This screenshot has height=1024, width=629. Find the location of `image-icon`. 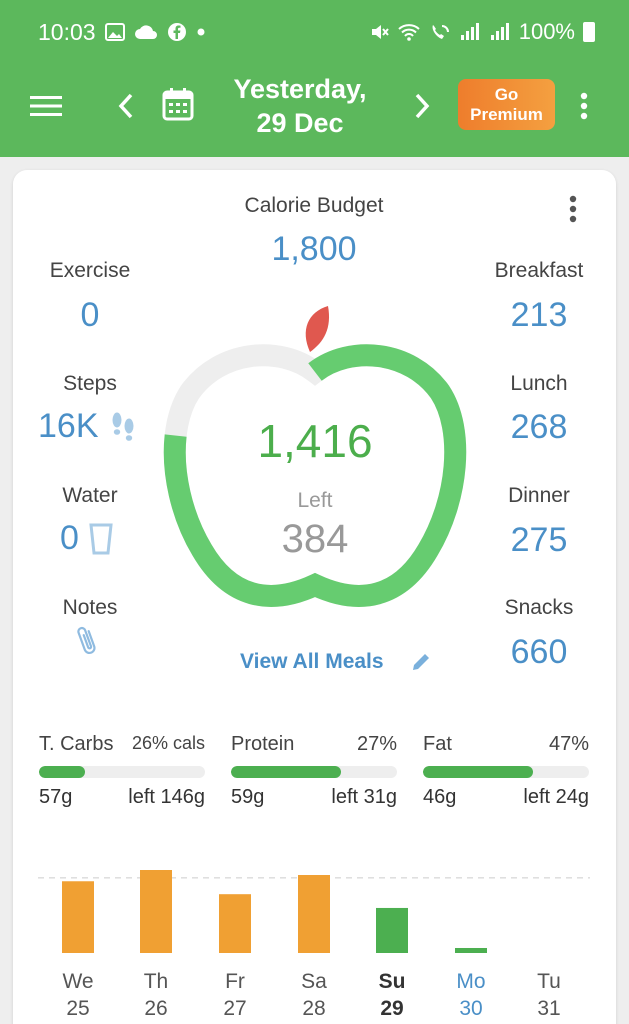

image-icon is located at coordinates (115, 32).